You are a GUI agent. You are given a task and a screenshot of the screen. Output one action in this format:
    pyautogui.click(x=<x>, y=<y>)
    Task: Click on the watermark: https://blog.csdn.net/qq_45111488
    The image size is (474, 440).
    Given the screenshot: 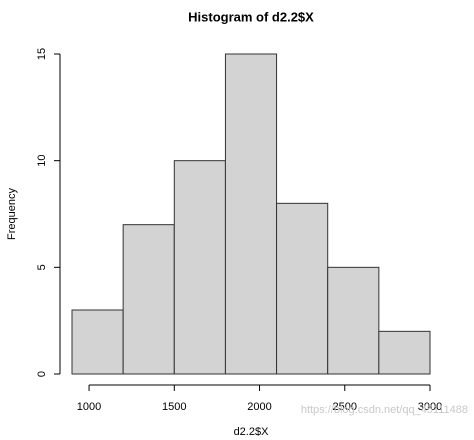 What is the action you would take?
    pyautogui.click(x=384, y=410)
    